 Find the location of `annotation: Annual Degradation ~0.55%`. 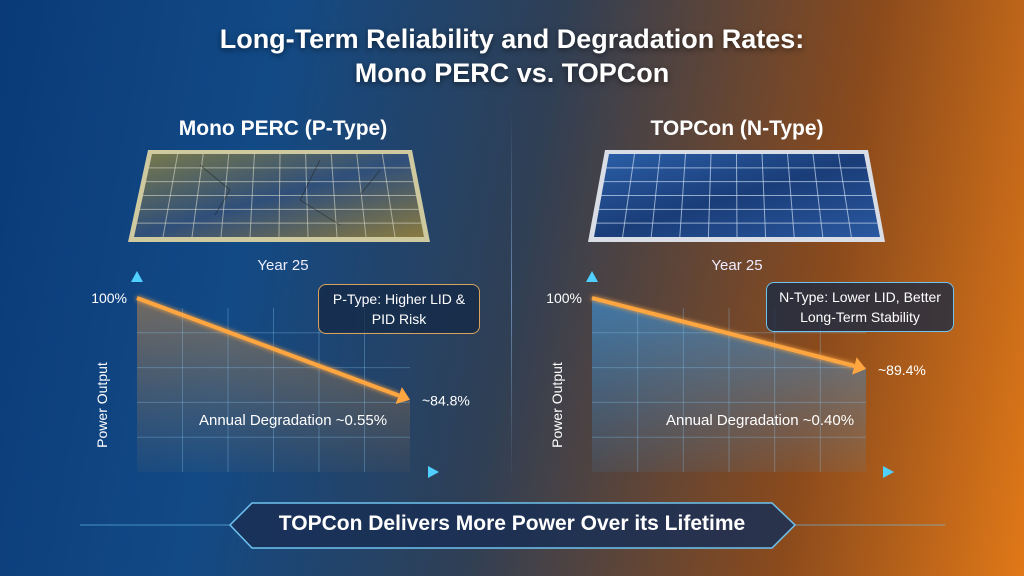

annotation: Annual Degradation ~0.55% is located at coordinates (293, 420).